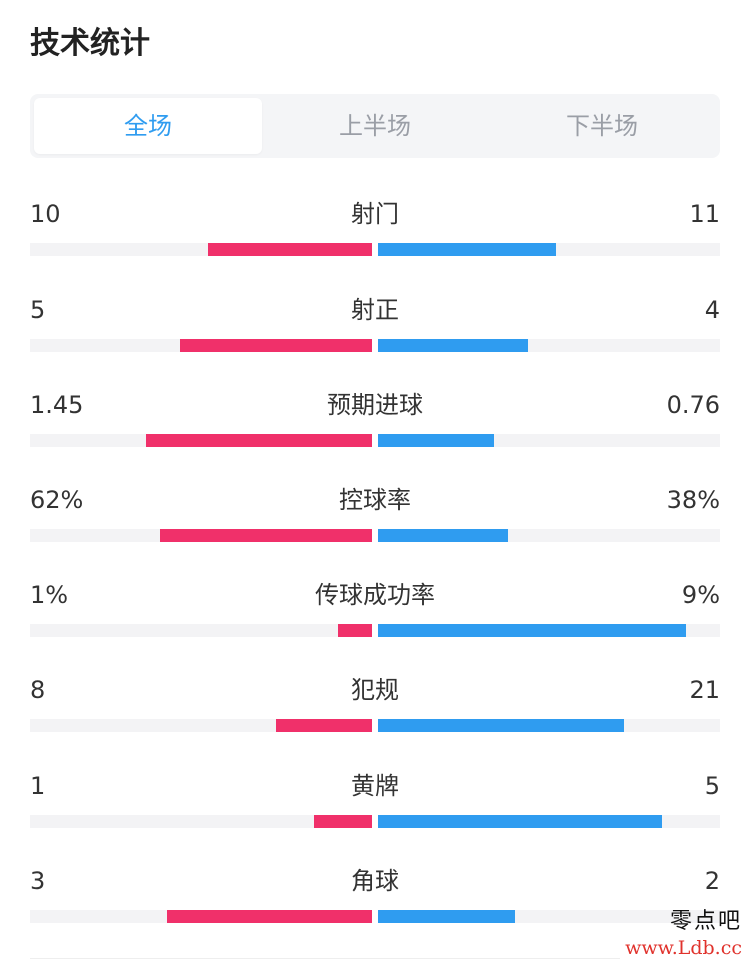 Image resolution: width=750 pixels, height=962 pixels. I want to click on tab-full-match: 全场, so click(148, 126).